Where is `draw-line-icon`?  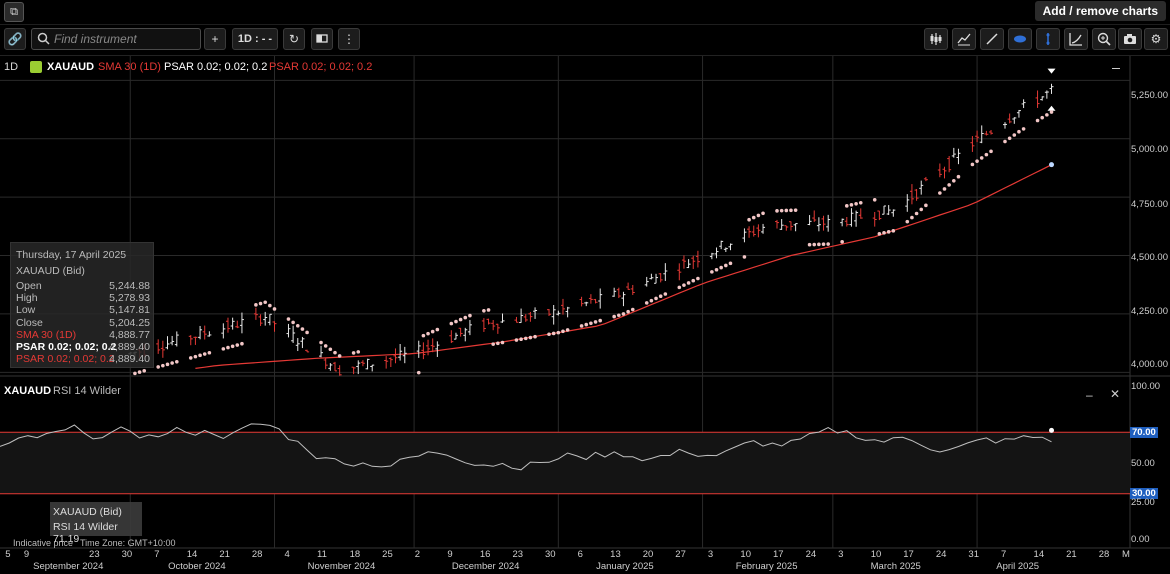
draw-line-icon is located at coordinates (992, 39).